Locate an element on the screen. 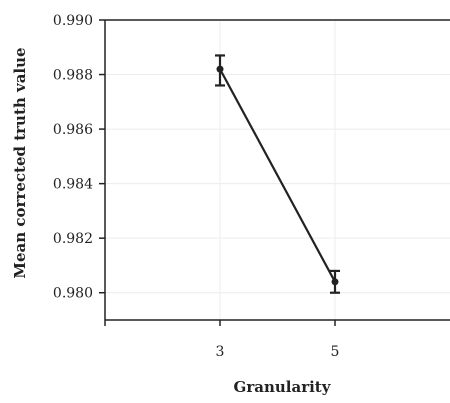 Image resolution: width=450 pixels, height=403 pixels. y-tick-label: 0.982 is located at coordinates (73, 239).